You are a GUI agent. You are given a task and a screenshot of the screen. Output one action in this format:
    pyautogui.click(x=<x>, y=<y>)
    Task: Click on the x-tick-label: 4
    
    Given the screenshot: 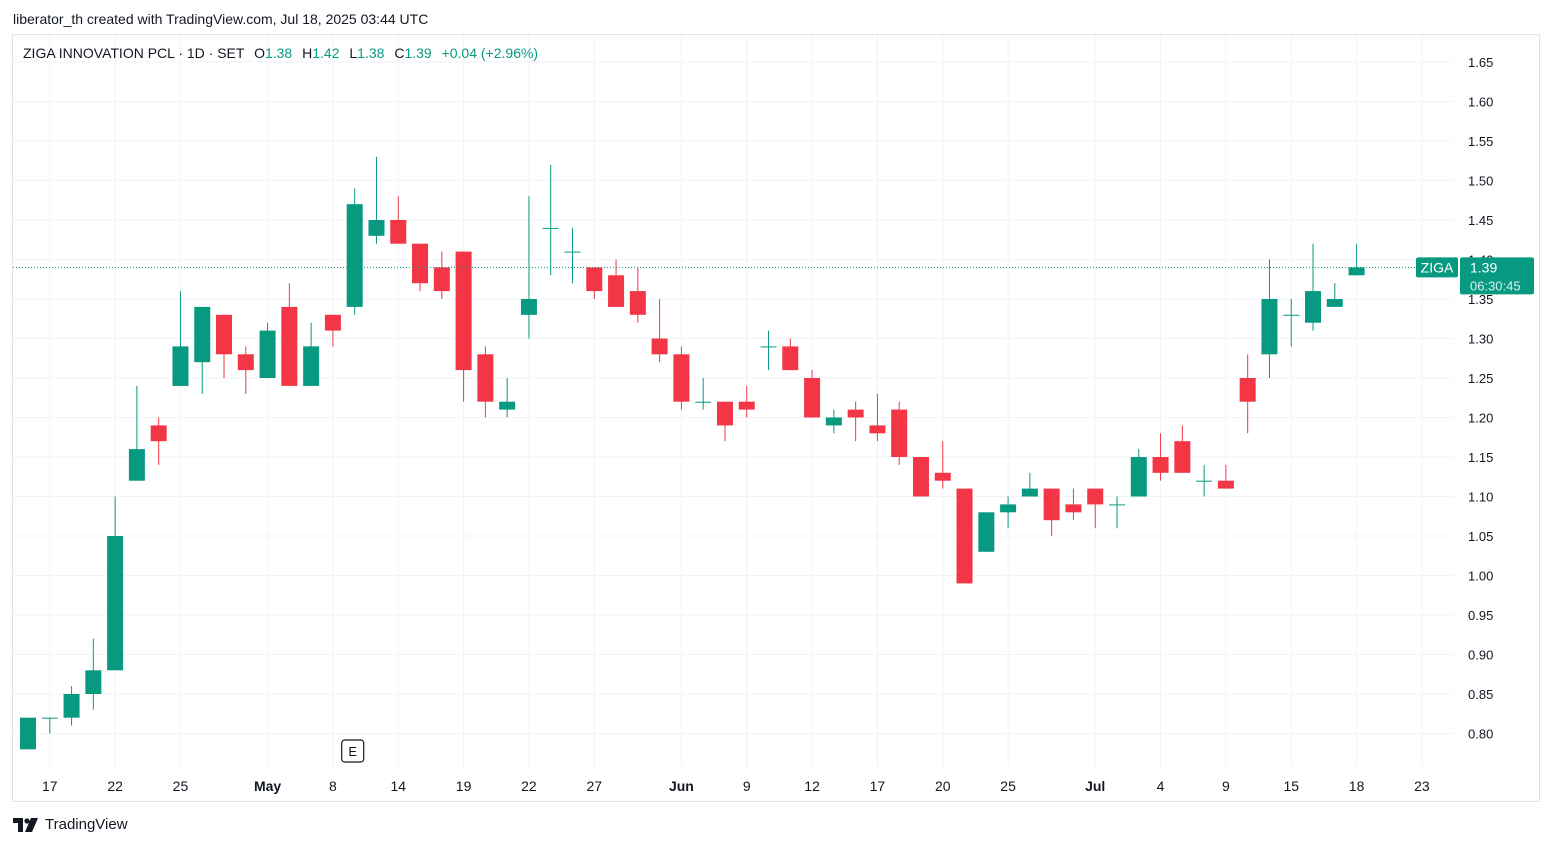 What is the action you would take?
    pyautogui.click(x=1161, y=786)
    